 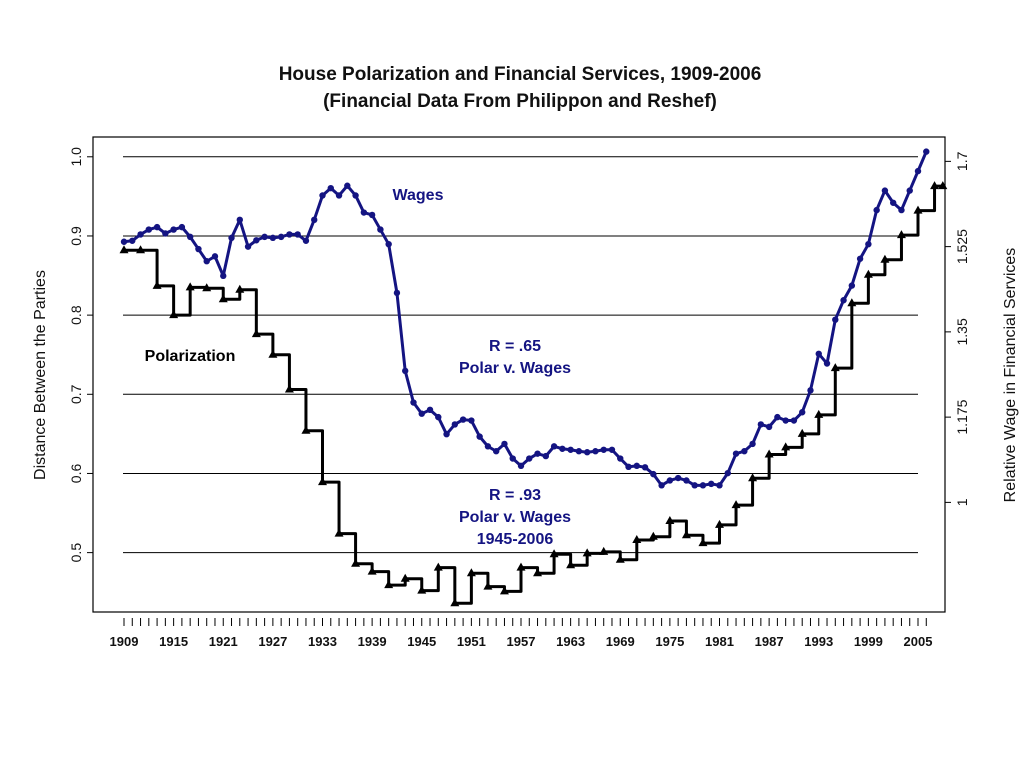 I want to click on x-tick-label: 1987, so click(x=769, y=641).